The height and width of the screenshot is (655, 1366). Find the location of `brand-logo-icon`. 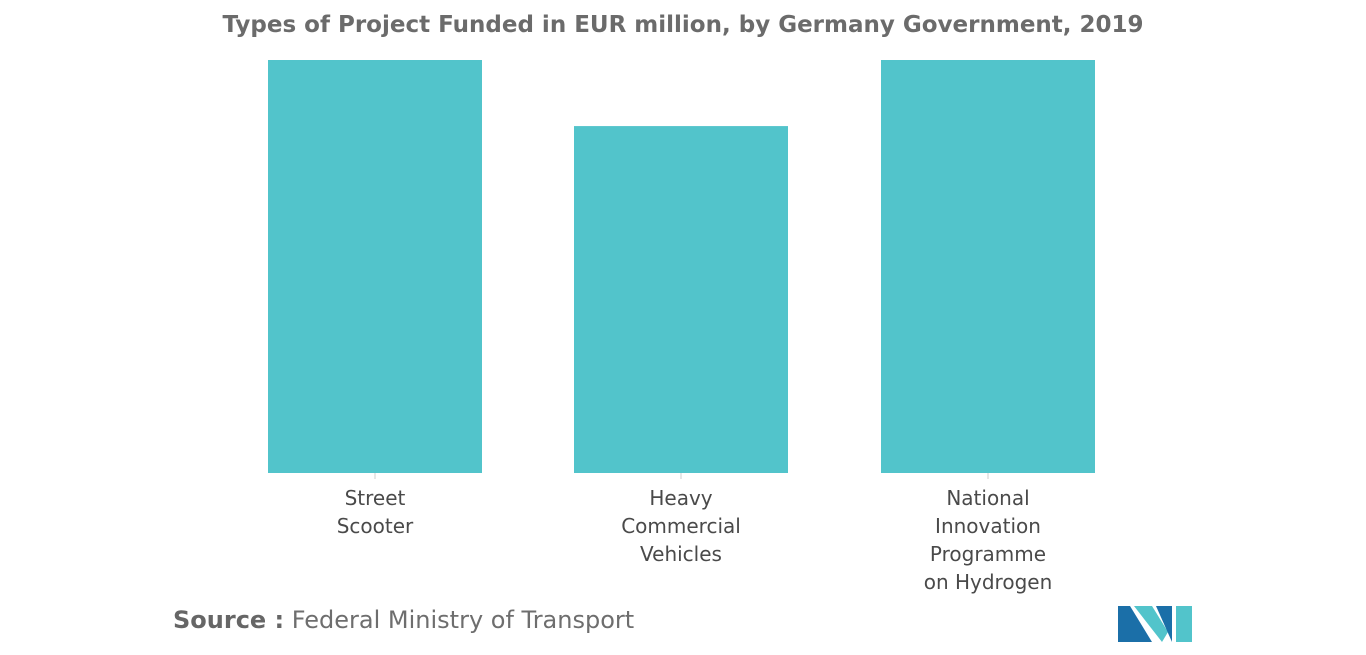

brand-logo-icon is located at coordinates (1155, 624).